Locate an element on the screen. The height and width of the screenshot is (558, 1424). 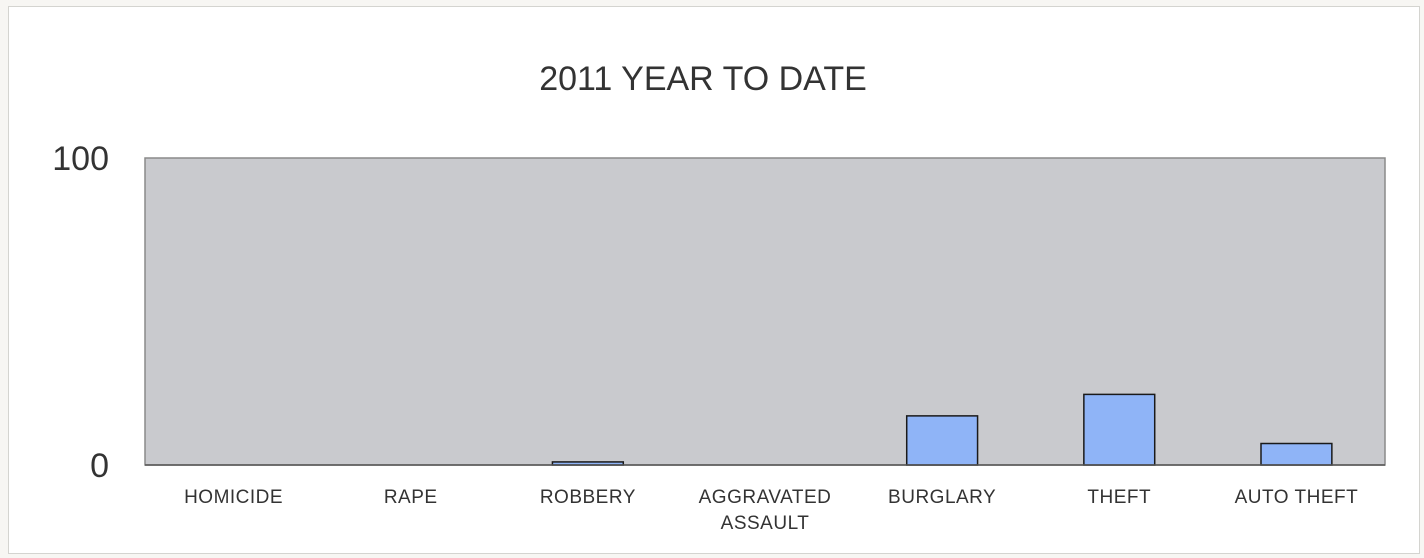
x-tick-label-line: THEFT is located at coordinates (1119, 497).